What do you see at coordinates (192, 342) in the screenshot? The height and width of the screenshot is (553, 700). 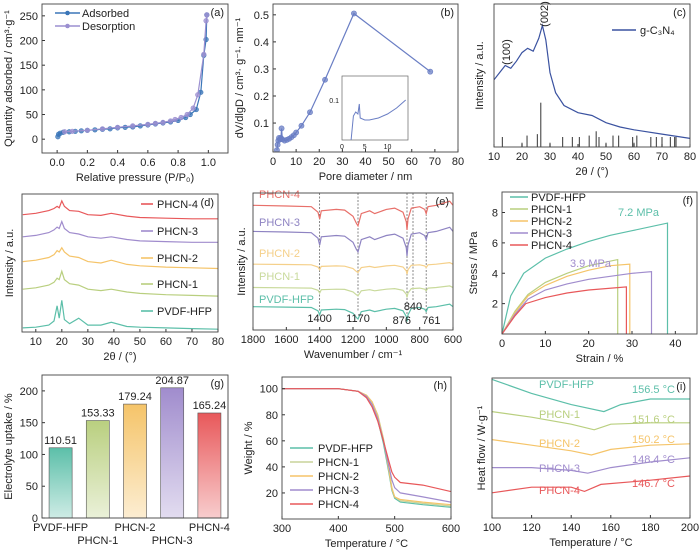 I see `x-tick-label: 70` at bounding box center [192, 342].